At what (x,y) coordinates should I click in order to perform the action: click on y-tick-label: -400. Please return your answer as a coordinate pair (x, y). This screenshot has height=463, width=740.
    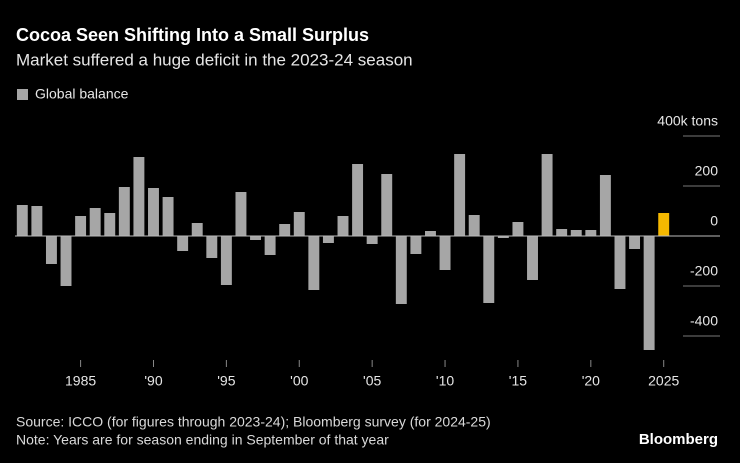
    Looking at the image, I should click on (704, 321).